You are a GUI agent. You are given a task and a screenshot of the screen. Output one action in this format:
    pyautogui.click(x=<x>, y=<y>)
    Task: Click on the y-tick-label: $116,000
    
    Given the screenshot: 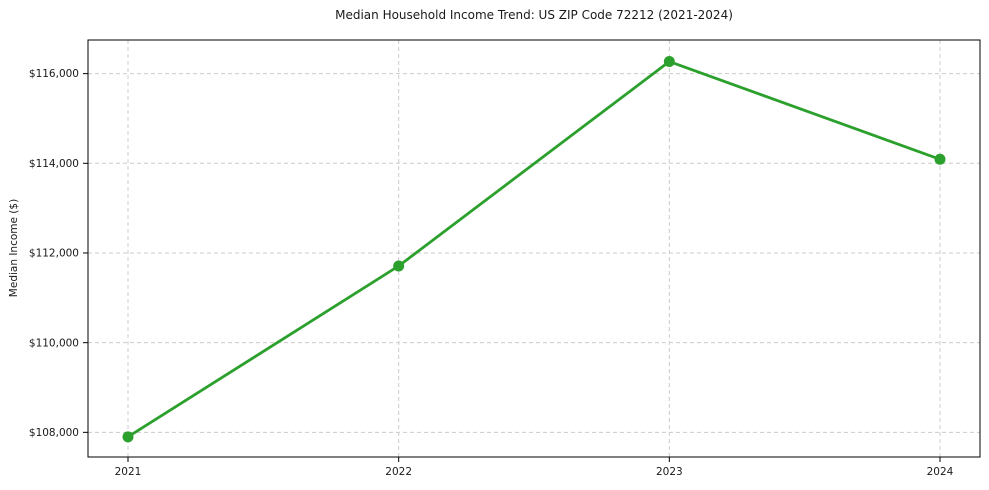 What is the action you would take?
    pyautogui.click(x=54, y=74)
    